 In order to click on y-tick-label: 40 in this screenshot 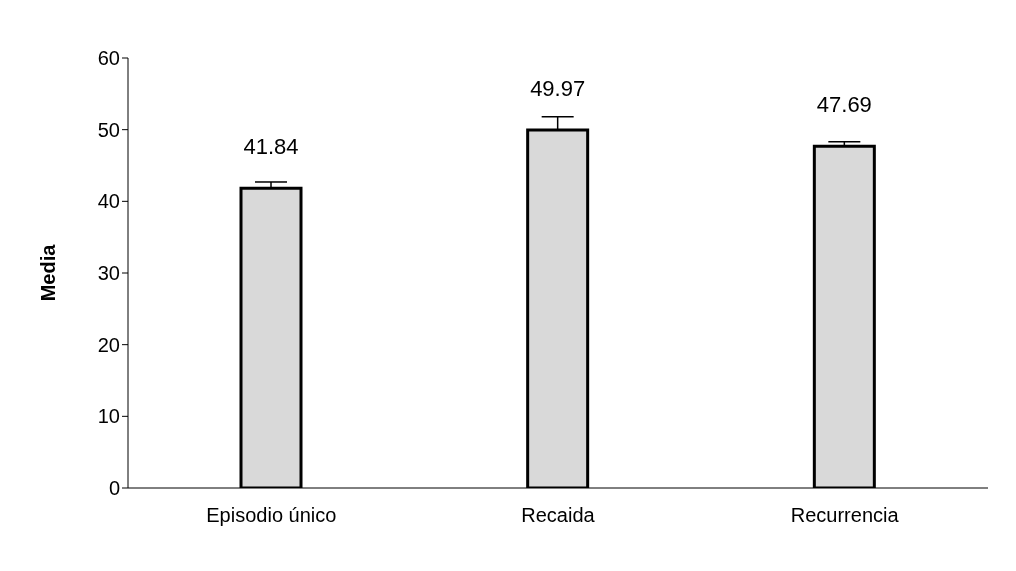, I will do `click(108, 201)`.